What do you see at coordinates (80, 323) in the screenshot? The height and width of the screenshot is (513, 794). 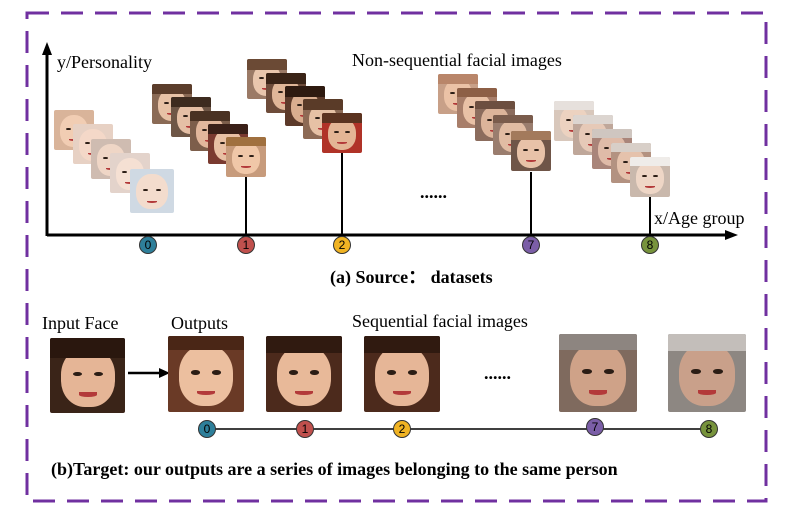 I see `input-face-label: Input Face` at bounding box center [80, 323].